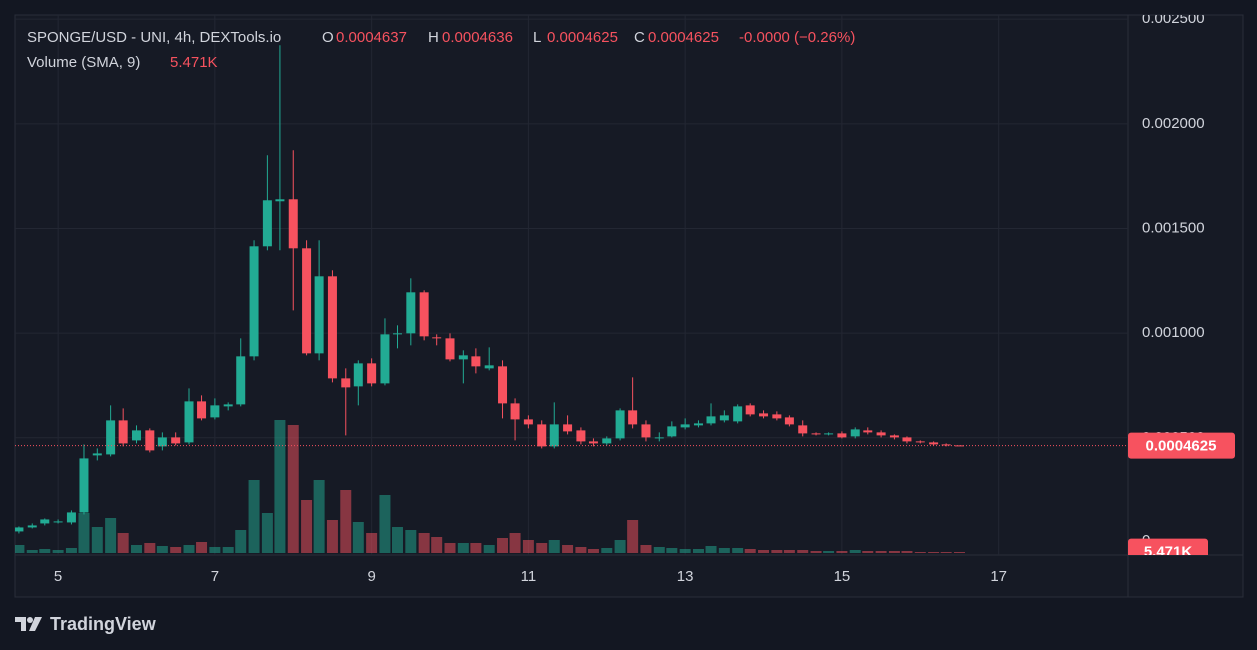 The width and height of the screenshot is (1257, 650). Describe the element at coordinates (371, 576) in the screenshot. I see `x-tick-label: 9` at that location.